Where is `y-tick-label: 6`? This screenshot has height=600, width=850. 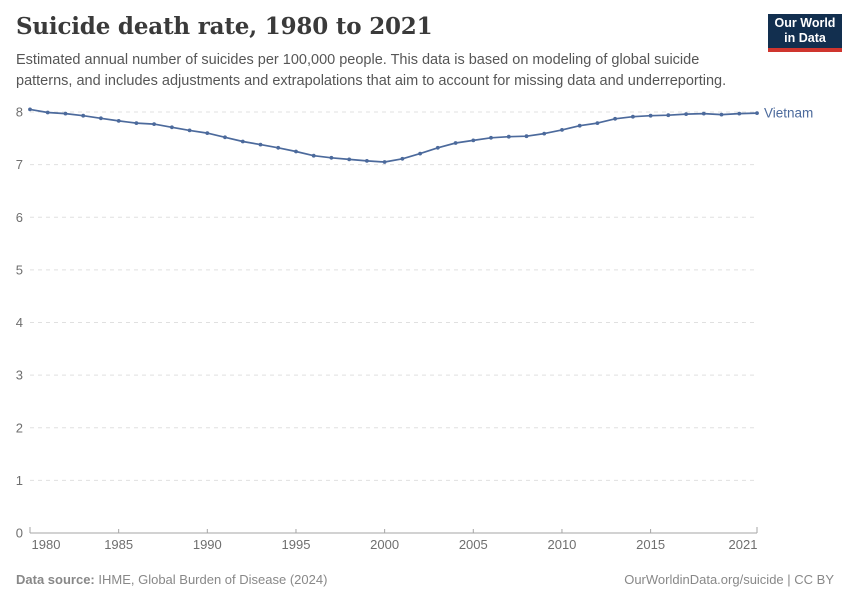
y-tick-label: 6 is located at coordinates (19, 217).